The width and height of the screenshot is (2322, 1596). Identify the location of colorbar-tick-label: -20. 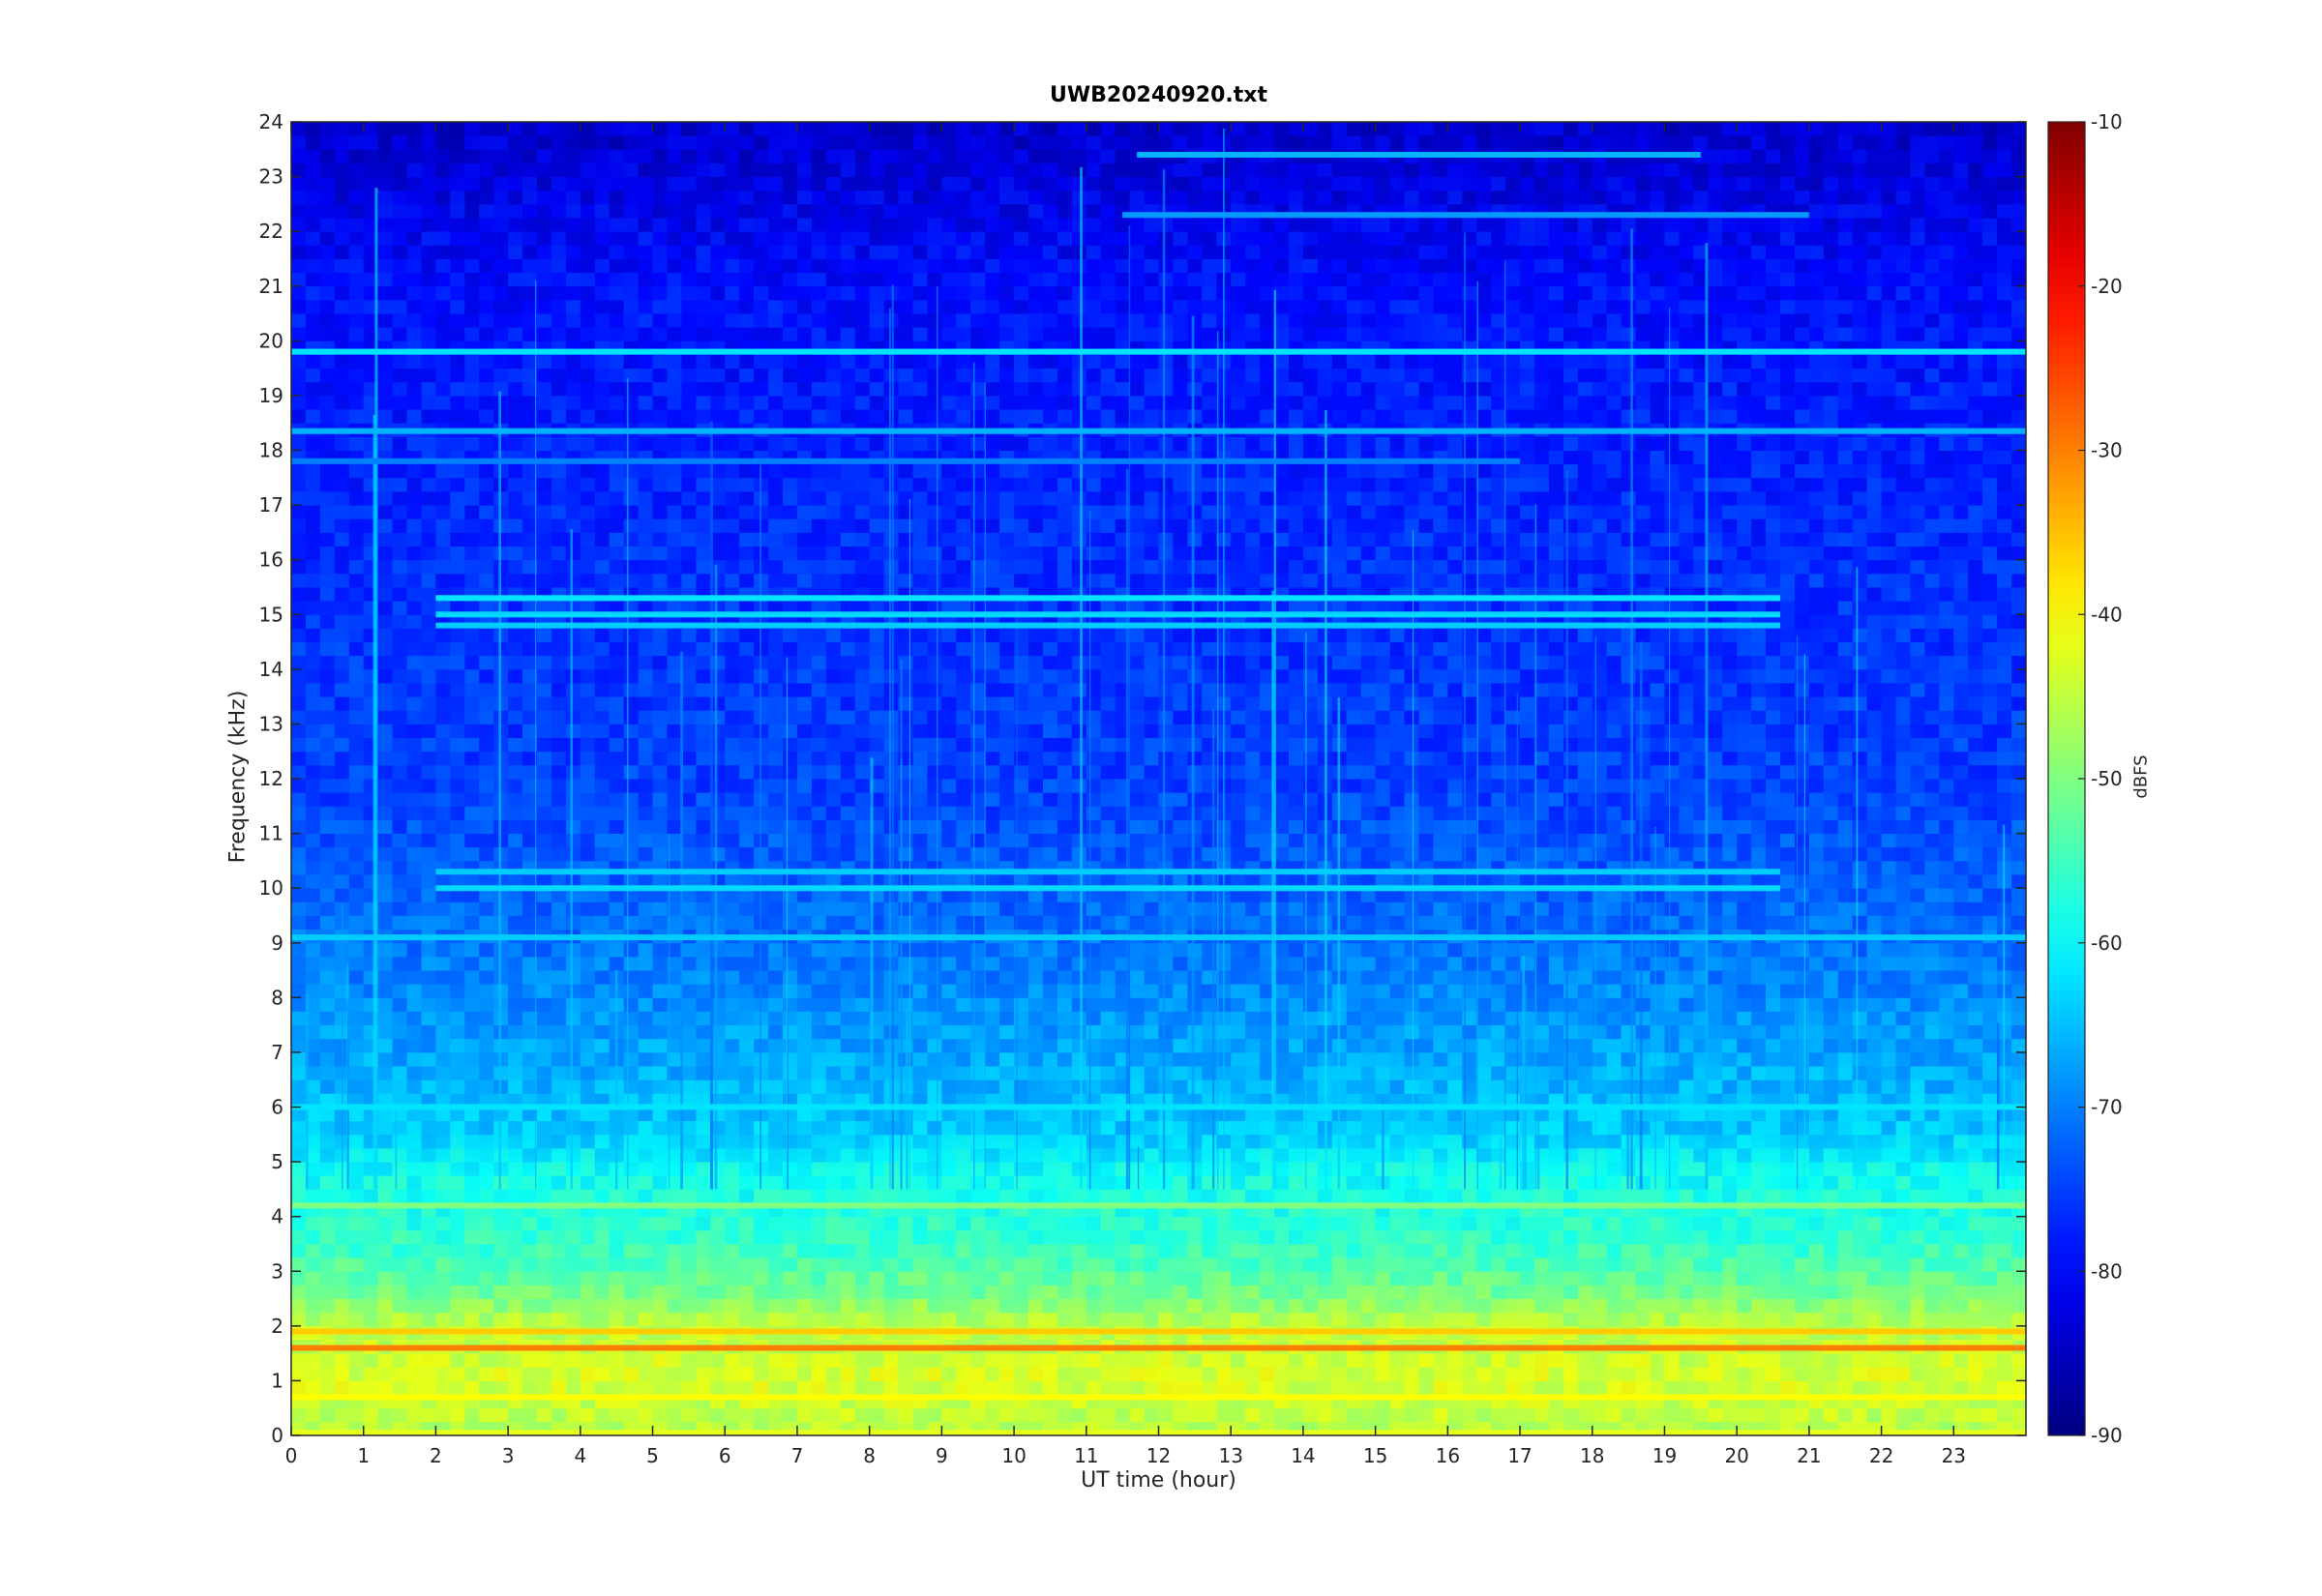
(2107, 286).